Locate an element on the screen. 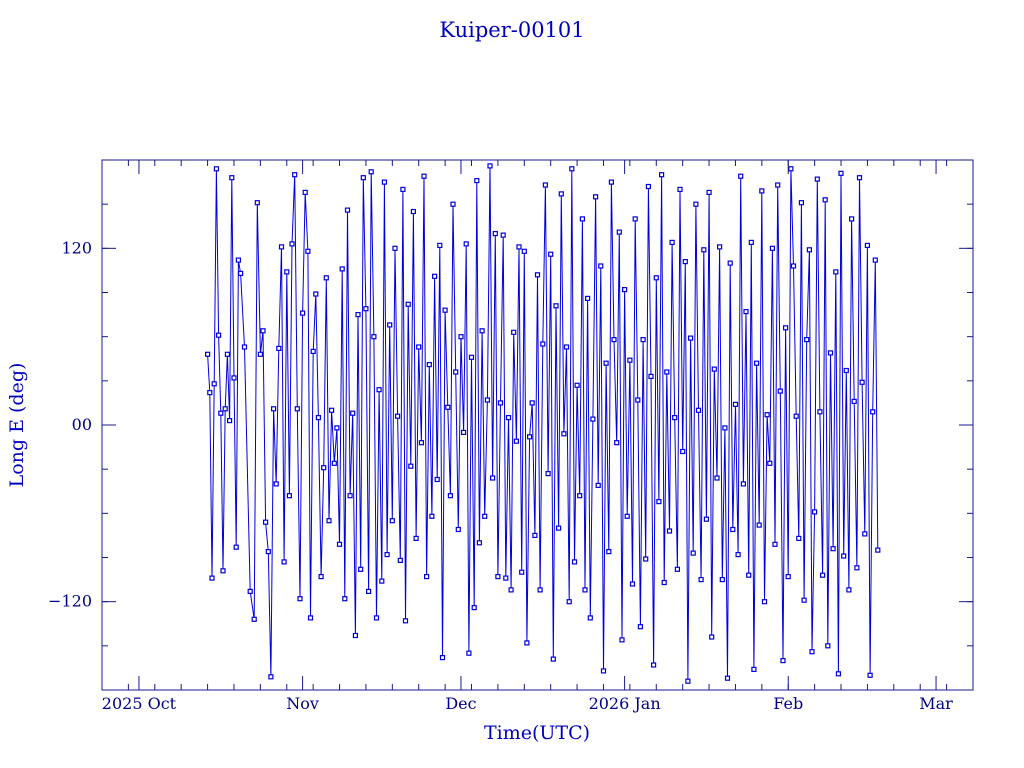  chart-title: Kuiper-00101 is located at coordinates (511, 30).